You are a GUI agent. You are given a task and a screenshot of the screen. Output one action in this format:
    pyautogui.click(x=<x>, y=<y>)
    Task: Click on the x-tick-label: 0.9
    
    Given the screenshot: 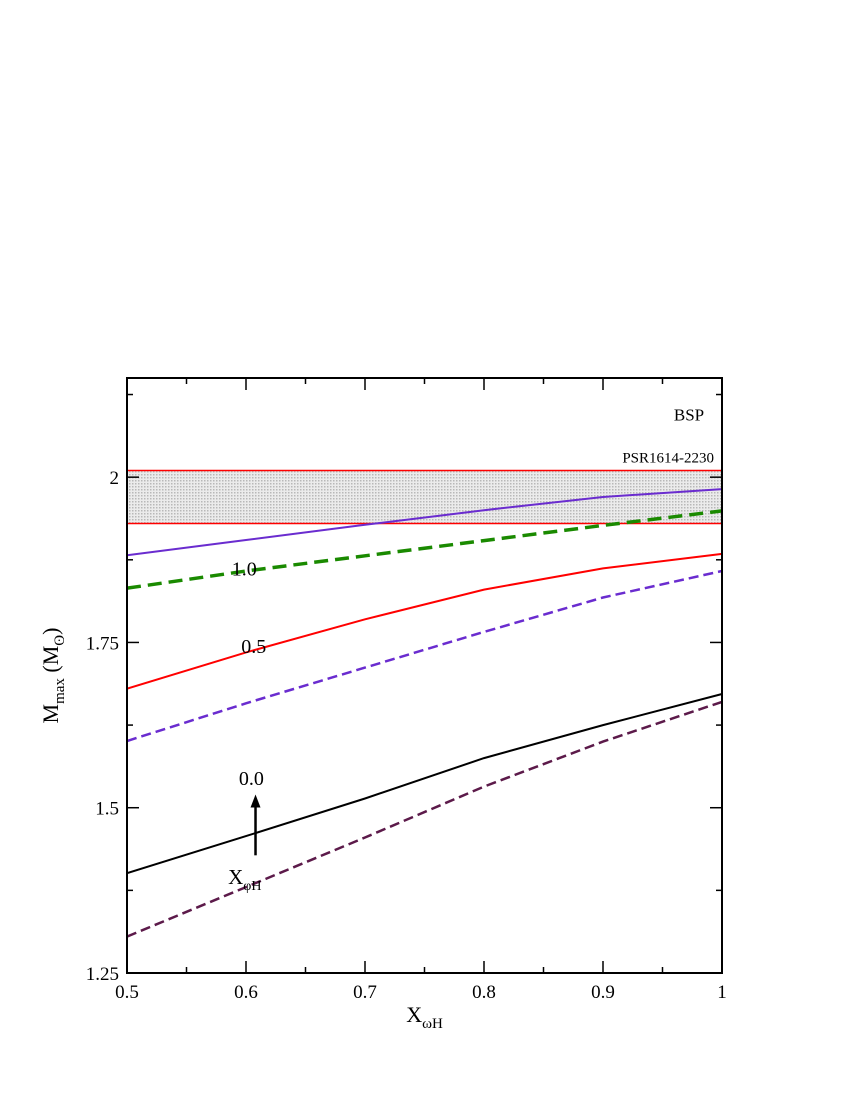 What is the action you would take?
    pyautogui.click(x=603, y=992)
    